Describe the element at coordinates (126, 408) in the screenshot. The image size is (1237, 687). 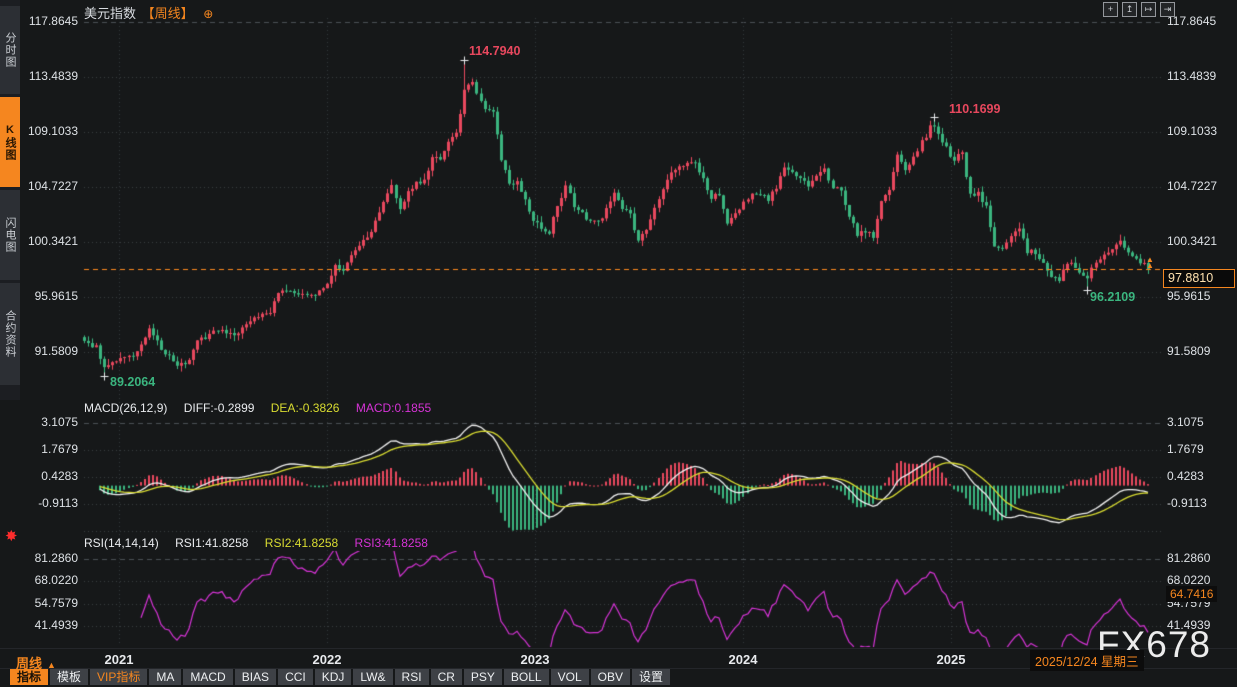
I see `macd-title: MACD(26,12,9)` at that location.